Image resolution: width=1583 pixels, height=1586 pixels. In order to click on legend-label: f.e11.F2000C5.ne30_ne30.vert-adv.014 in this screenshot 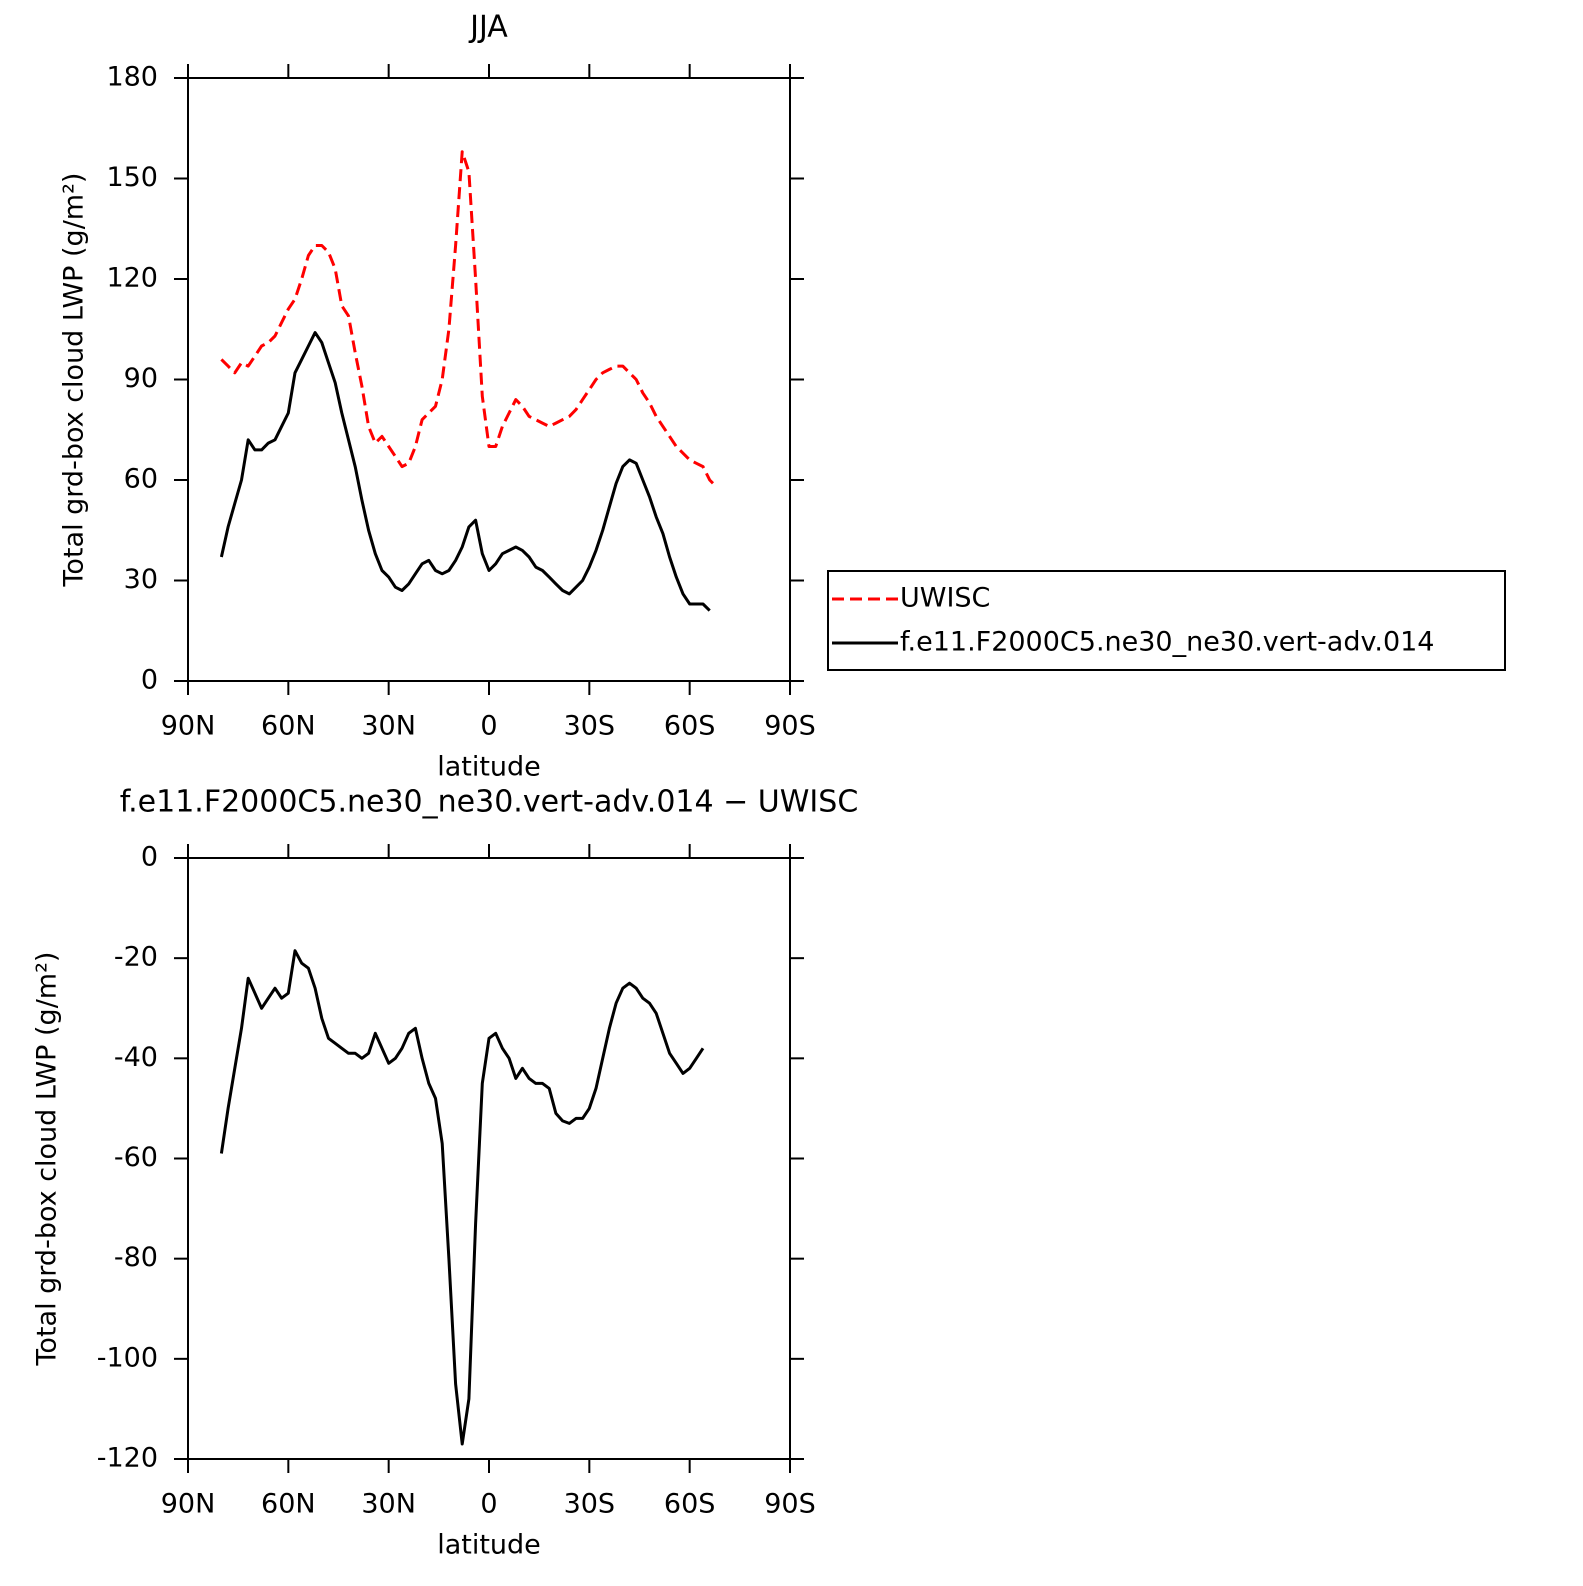, I will do `click(1167, 642)`.